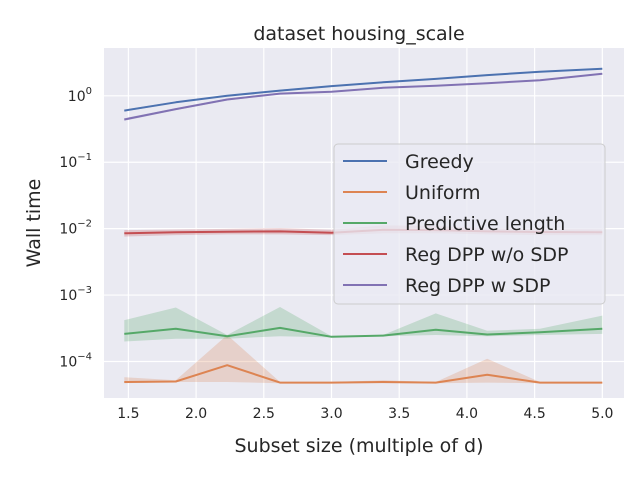  What do you see at coordinates (365, 414) in the screenshot?
I see `x-axis-ticks: 1.5 2.0 2.5 3.0 3.5 4.0 4.5 5.0` at bounding box center [365, 414].